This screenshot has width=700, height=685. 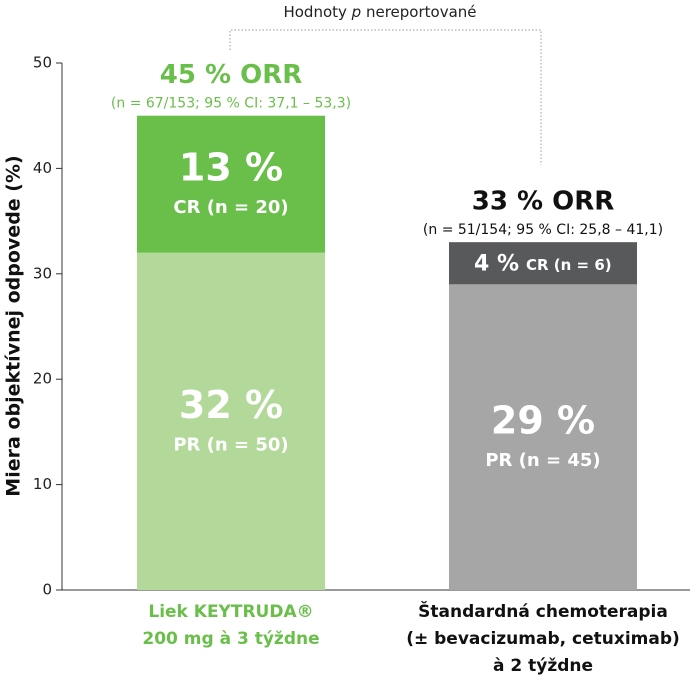 What do you see at coordinates (42, 168) in the screenshot?
I see `y-tick-label: 40` at bounding box center [42, 168].